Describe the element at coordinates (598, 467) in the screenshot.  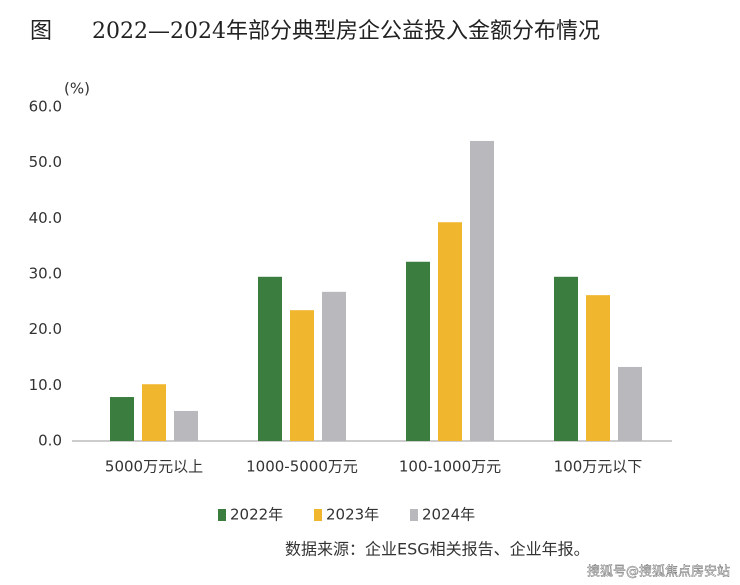
I see `x-tick-label: 100万元以下` at that location.